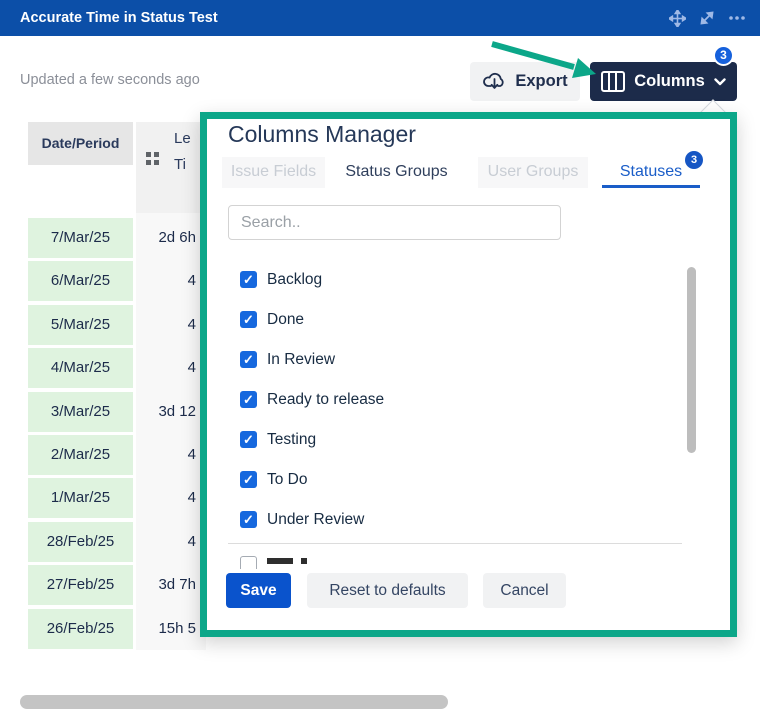 Image resolution: width=760 pixels, height=718 pixels. What do you see at coordinates (80, 324) in the screenshot?
I see `date-cell: 5/Mar/25` at bounding box center [80, 324].